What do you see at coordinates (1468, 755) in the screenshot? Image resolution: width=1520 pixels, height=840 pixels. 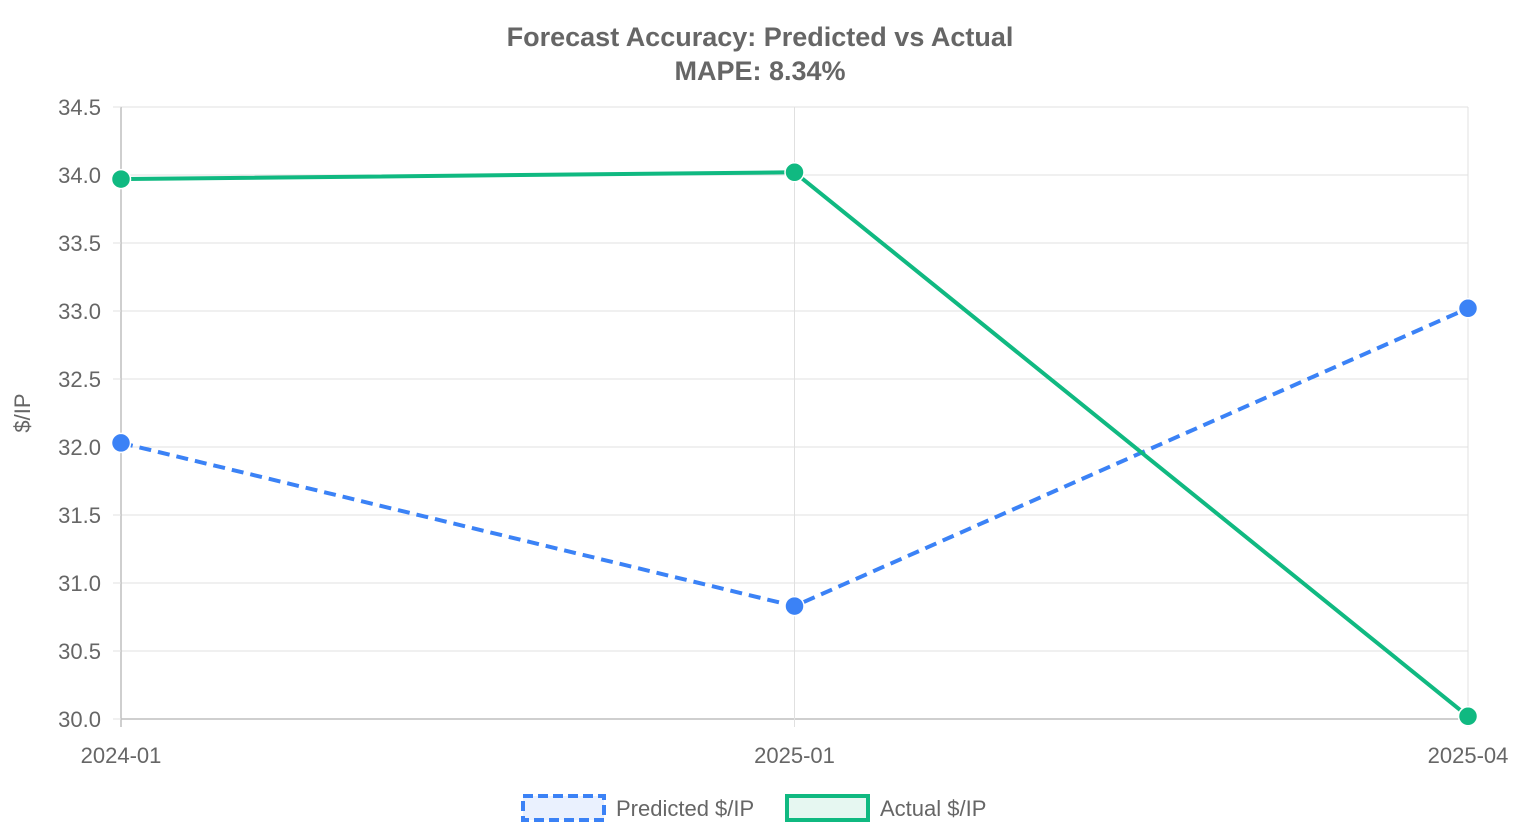 I see `x-tick-label: 2025-04` at bounding box center [1468, 755].